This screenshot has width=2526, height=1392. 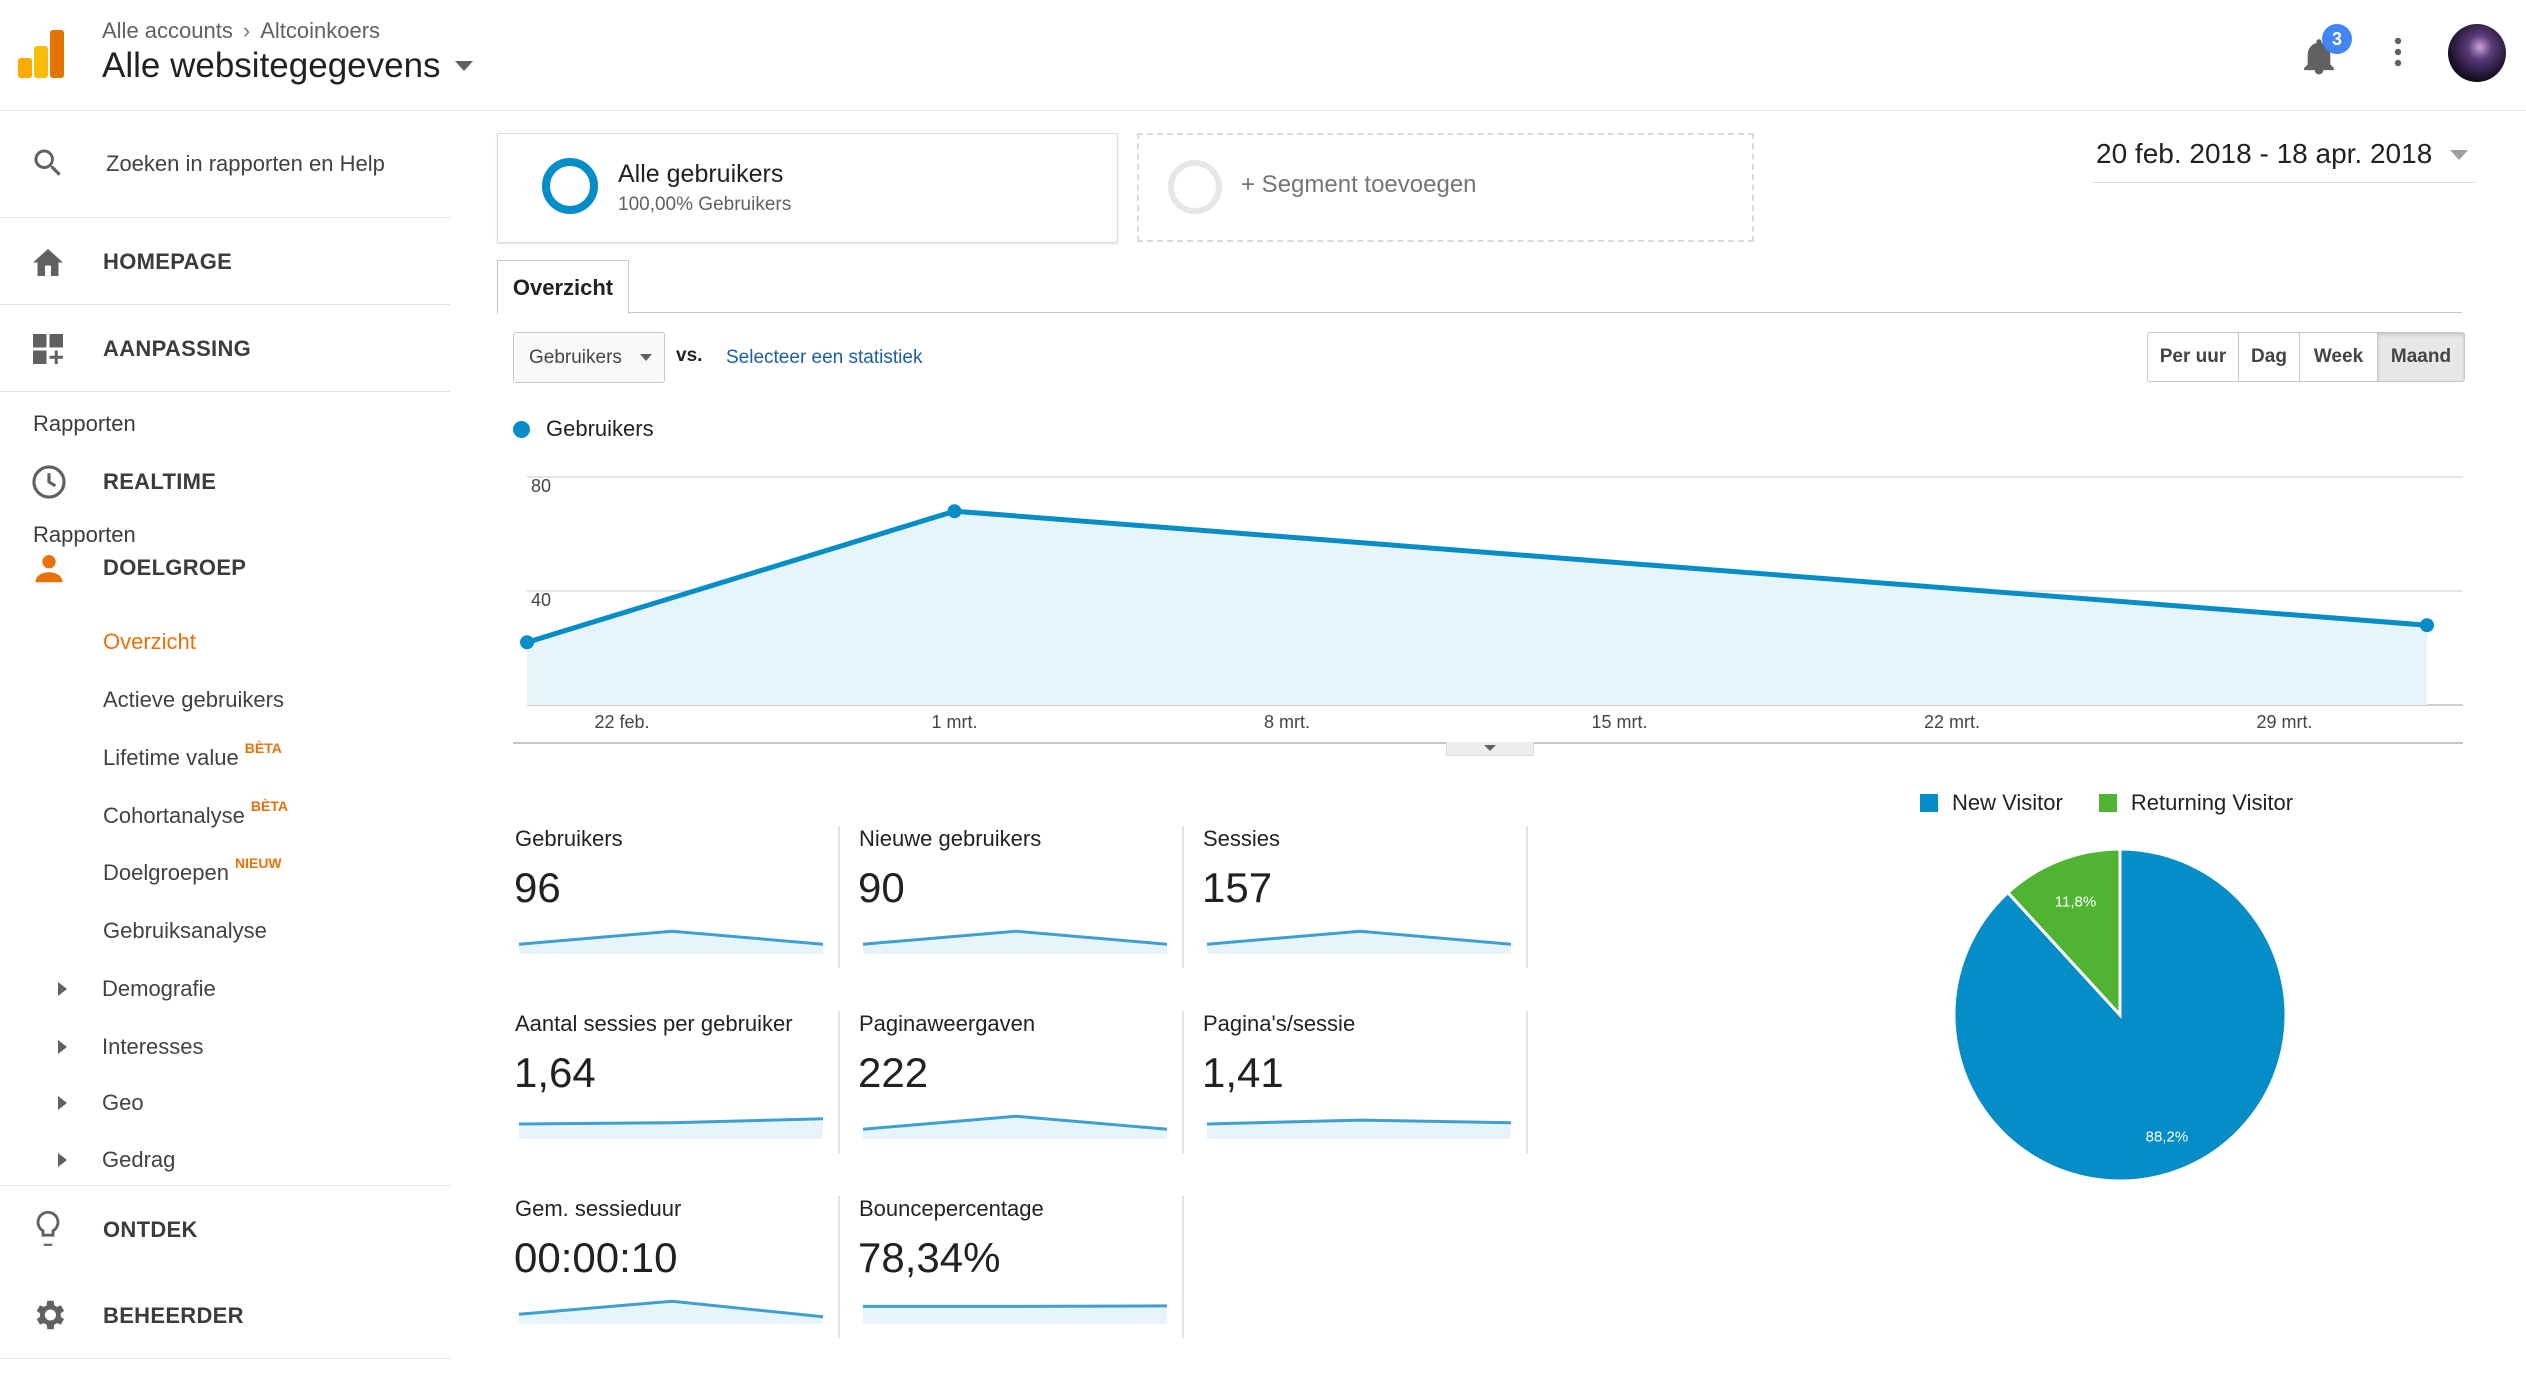 I want to click on subitem-label: Lifetime value, so click(x=171, y=757).